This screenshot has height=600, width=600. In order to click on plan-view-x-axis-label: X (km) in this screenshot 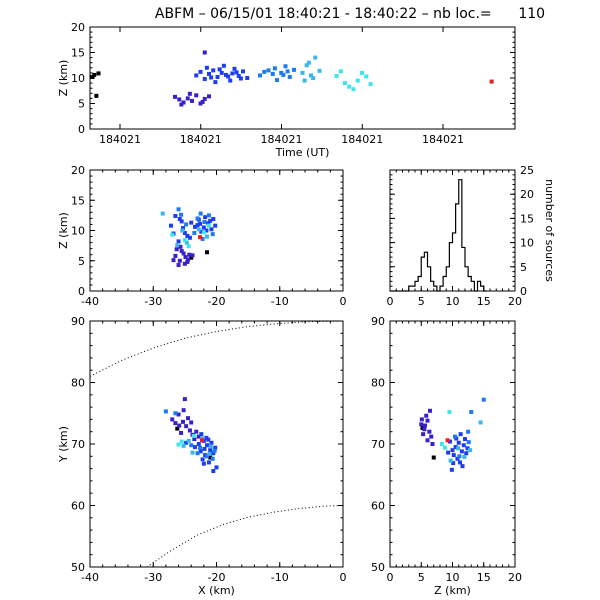, I will do `click(216, 590)`.